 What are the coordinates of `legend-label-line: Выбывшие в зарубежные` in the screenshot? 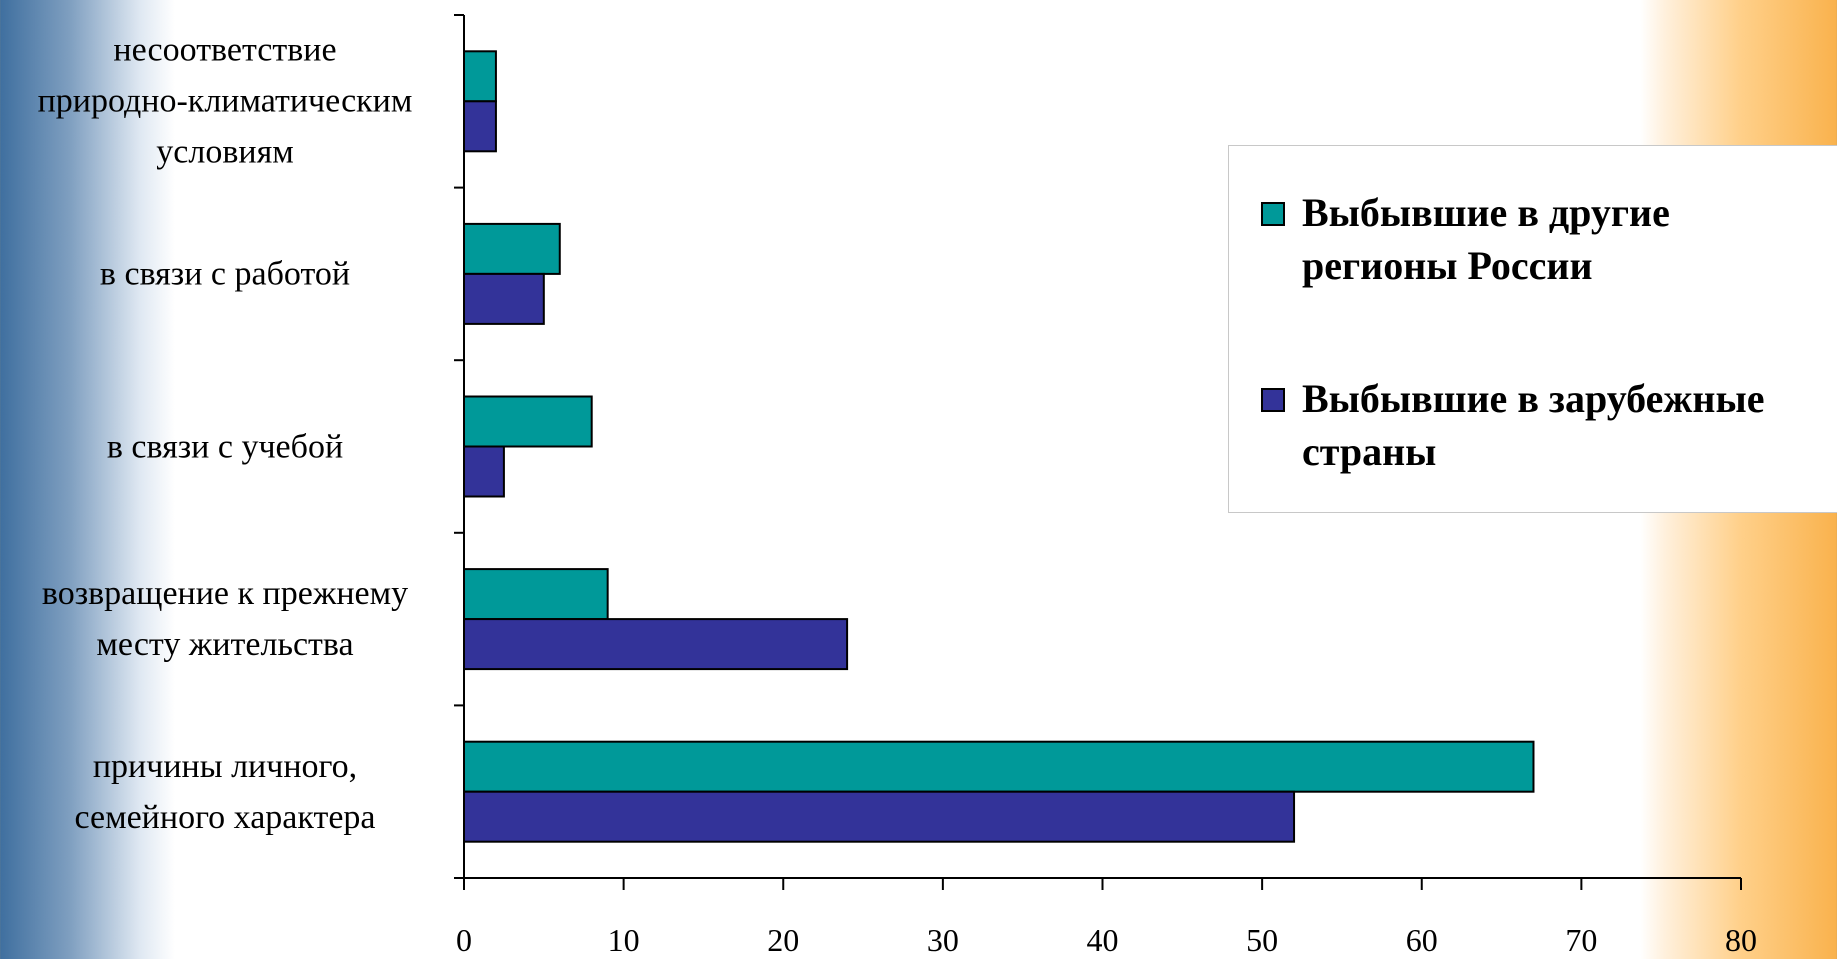 It's located at (1533, 398).